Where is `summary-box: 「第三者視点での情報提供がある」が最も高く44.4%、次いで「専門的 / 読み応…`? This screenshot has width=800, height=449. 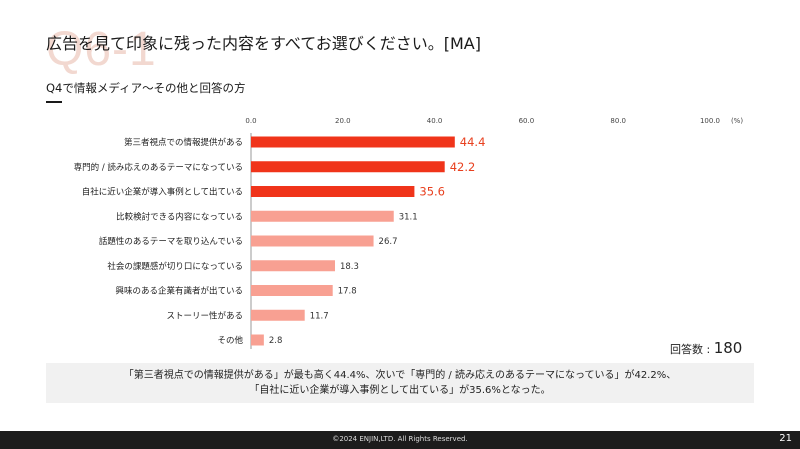 summary-box: 「第三者視点での情報提供がある」が最も高く44.4%、次いで「専門的 / 読み応… is located at coordinates (400, 383).